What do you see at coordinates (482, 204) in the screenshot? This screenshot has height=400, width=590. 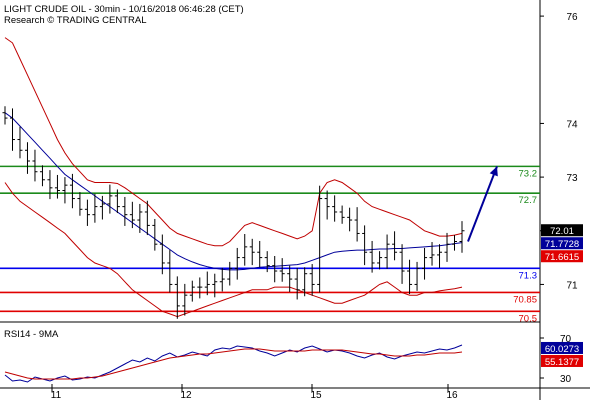 I see `projection-arrow` at bounding box center [482, 204].